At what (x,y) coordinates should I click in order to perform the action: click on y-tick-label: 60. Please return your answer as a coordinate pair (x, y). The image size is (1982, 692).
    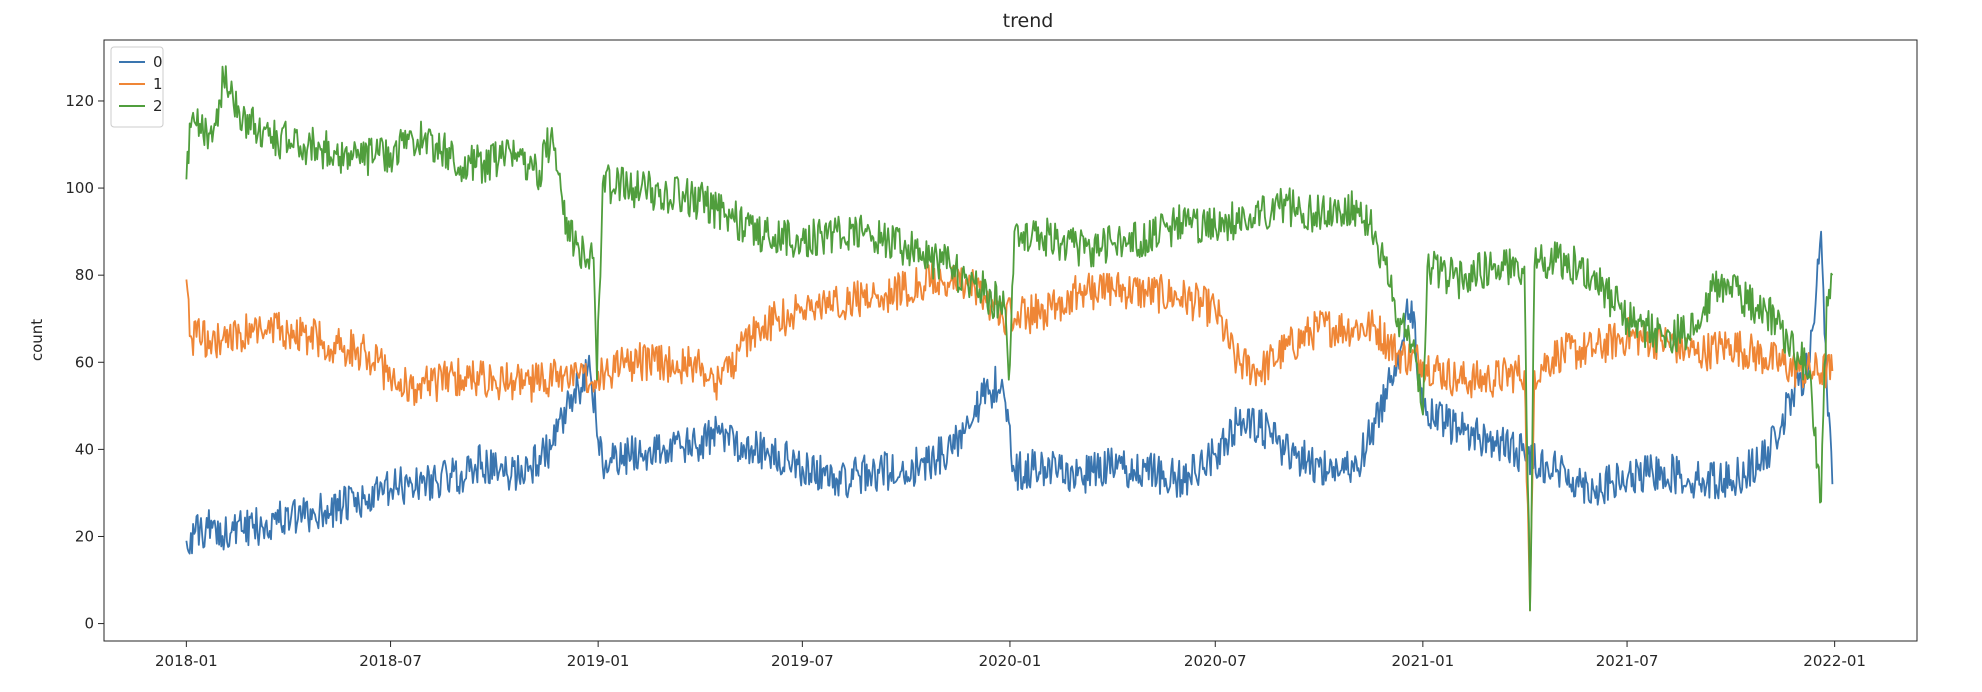
    Looking at the image, I should click on (84, 362).